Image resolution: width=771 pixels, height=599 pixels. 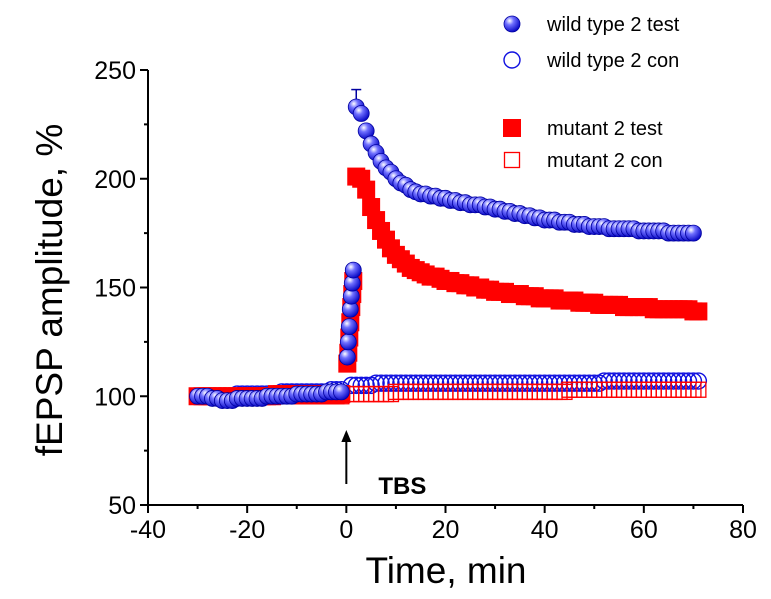 I want to click on legend-label: wild type 2 test, so click(x=613, y=25).